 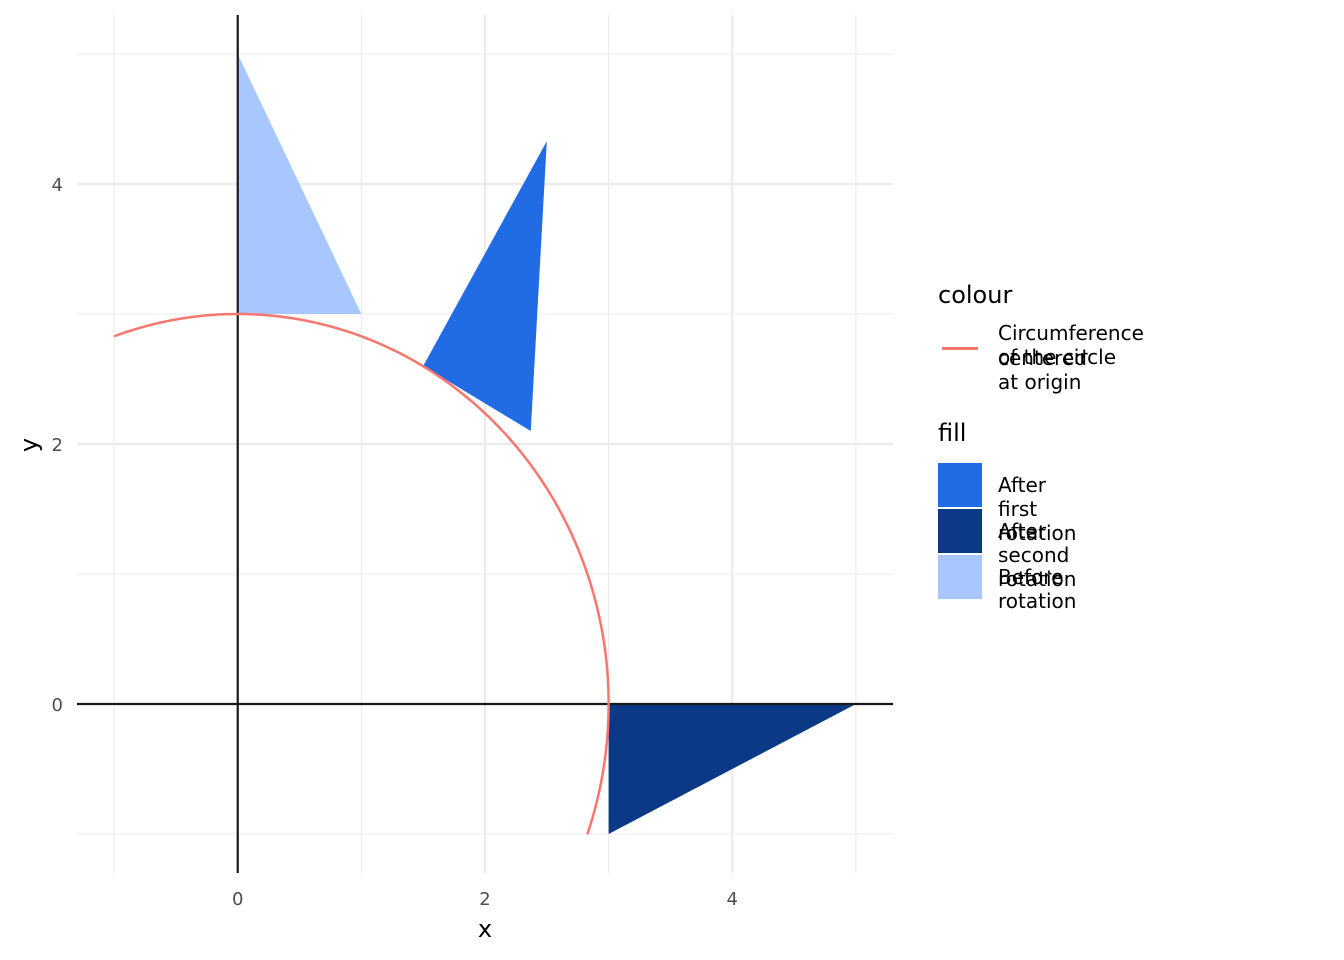 I want to click on y-axis-title: y, so click(x=29, y=445).